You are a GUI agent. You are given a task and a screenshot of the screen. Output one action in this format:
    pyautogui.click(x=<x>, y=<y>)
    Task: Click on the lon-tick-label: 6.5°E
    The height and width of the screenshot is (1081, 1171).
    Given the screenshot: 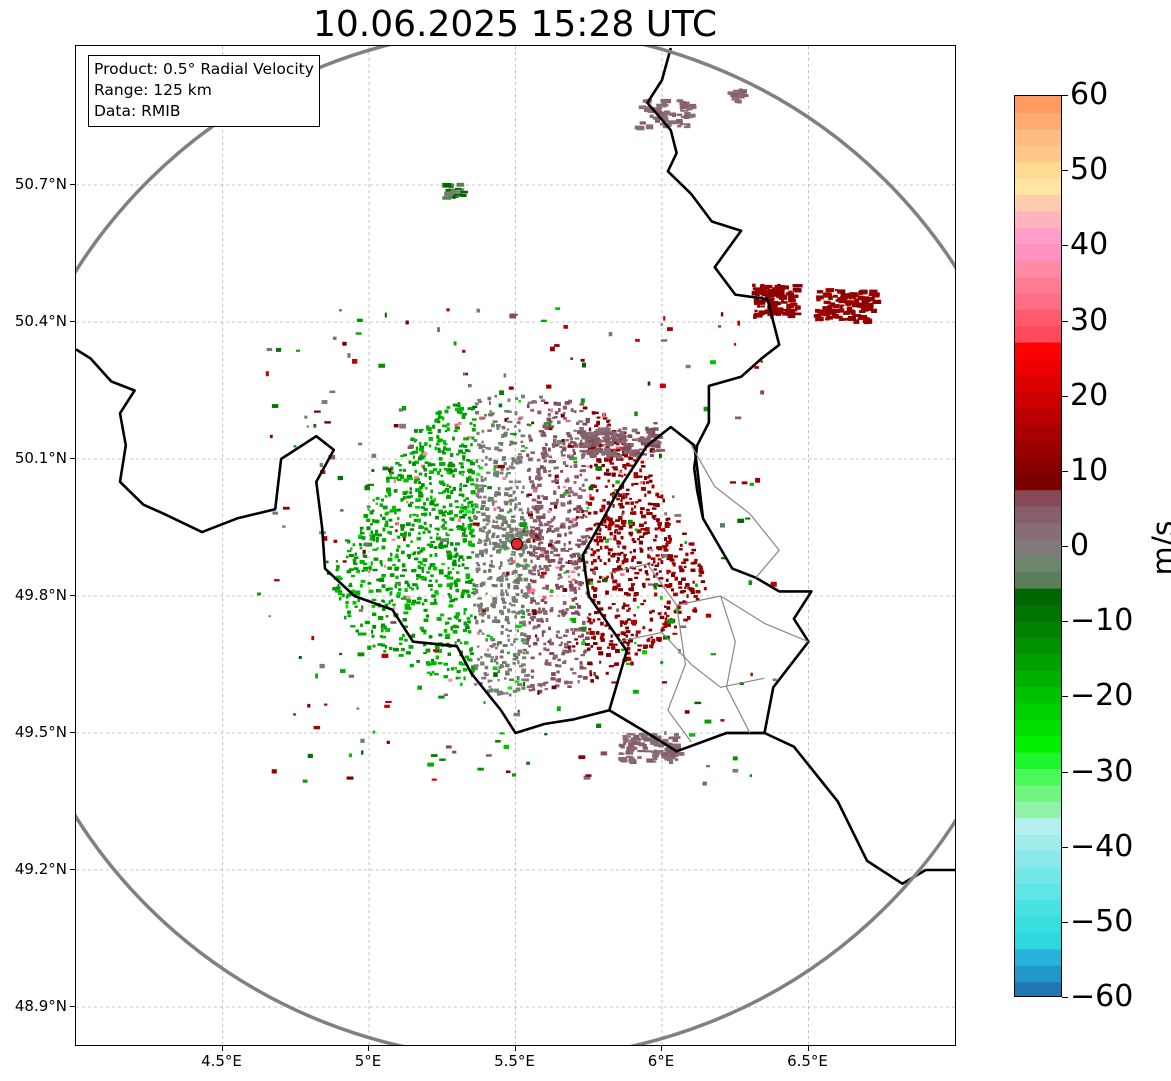 What is the action you would take?
    pyautogui.click(x=807, y=1061)
    